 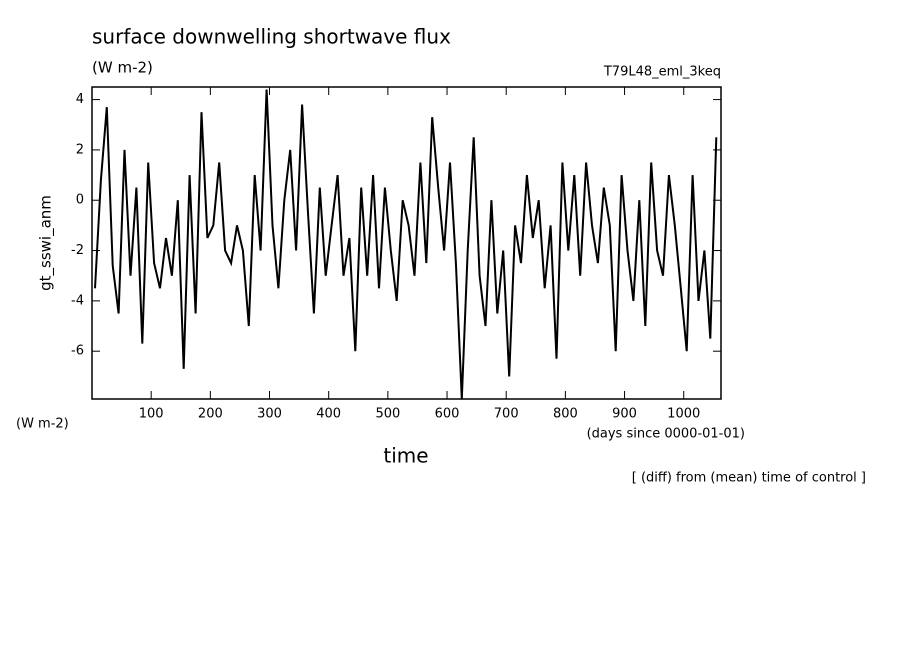 What do you see at coordinates (328, 414) in the screenshot?
I see `x-tick-label: 400` at bounding box center [328, 414].